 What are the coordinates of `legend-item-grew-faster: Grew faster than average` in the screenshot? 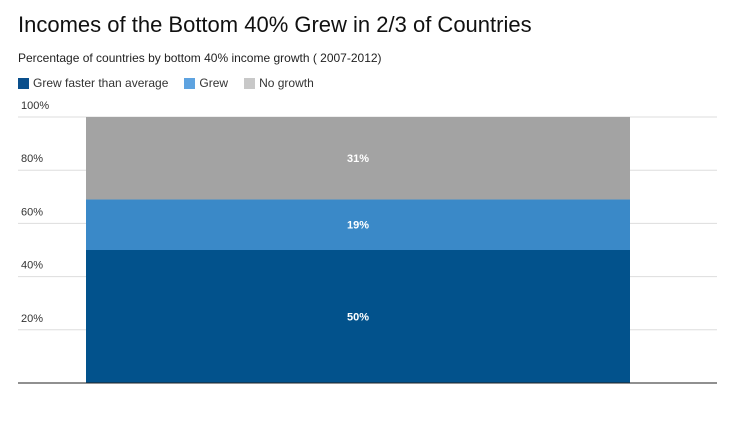 It's located at (93, 83).